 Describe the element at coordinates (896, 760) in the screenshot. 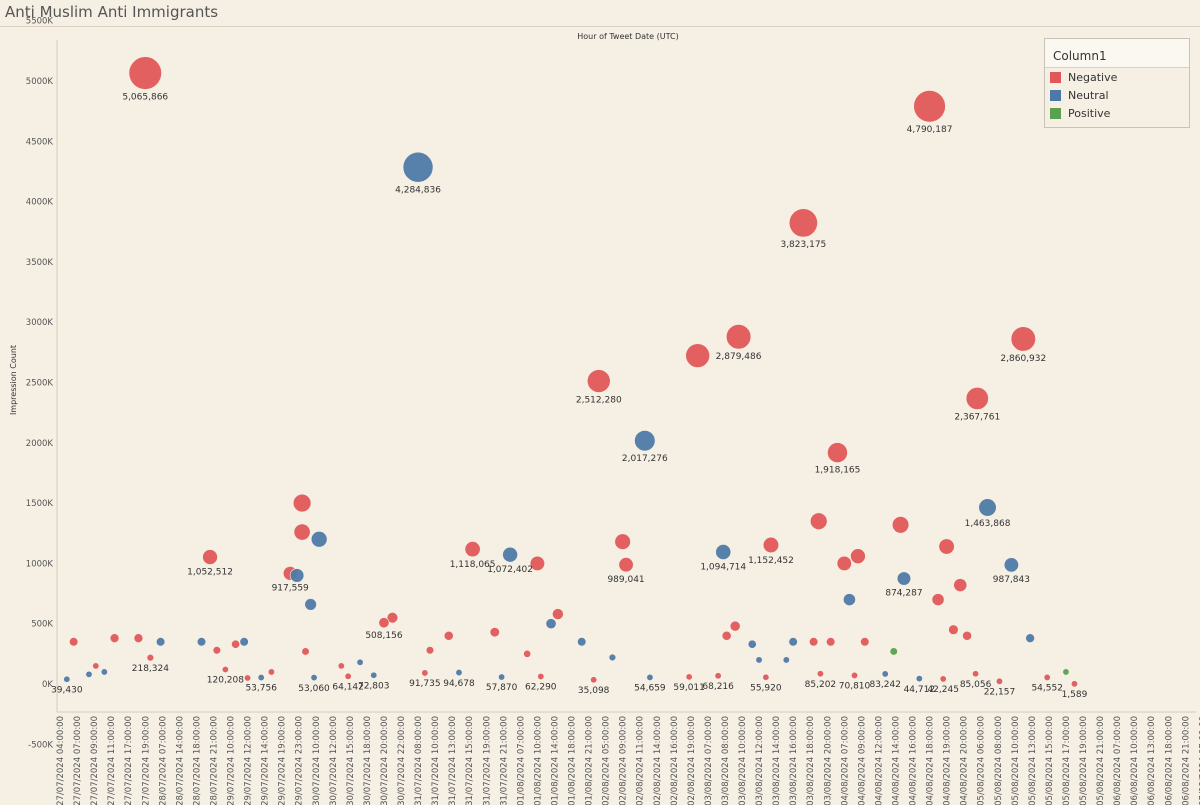

I see `x-tick-label: 04/08/2024 14:00:00` at that location.